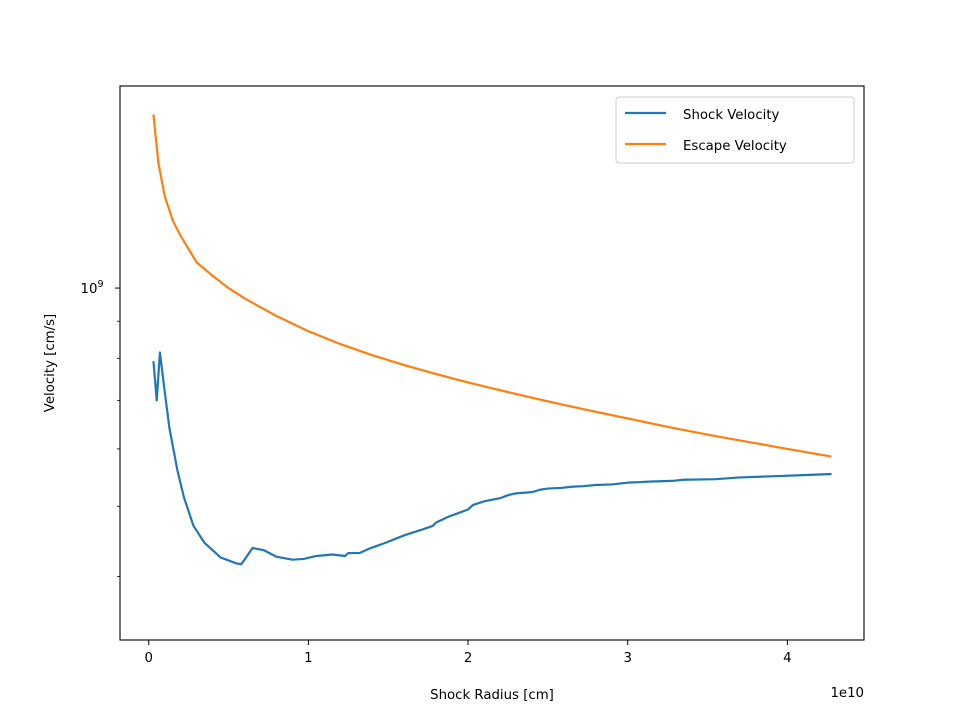 The width and height of the screenshot is (960, 720). I want to click on y-tick-label: 109, so click(92, 288).